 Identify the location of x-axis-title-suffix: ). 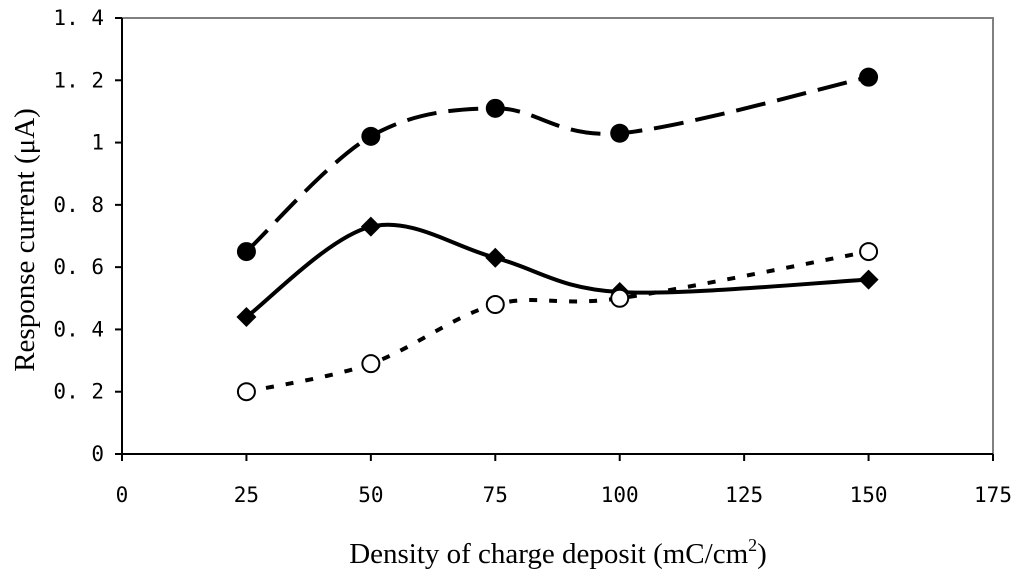
(762, 554).